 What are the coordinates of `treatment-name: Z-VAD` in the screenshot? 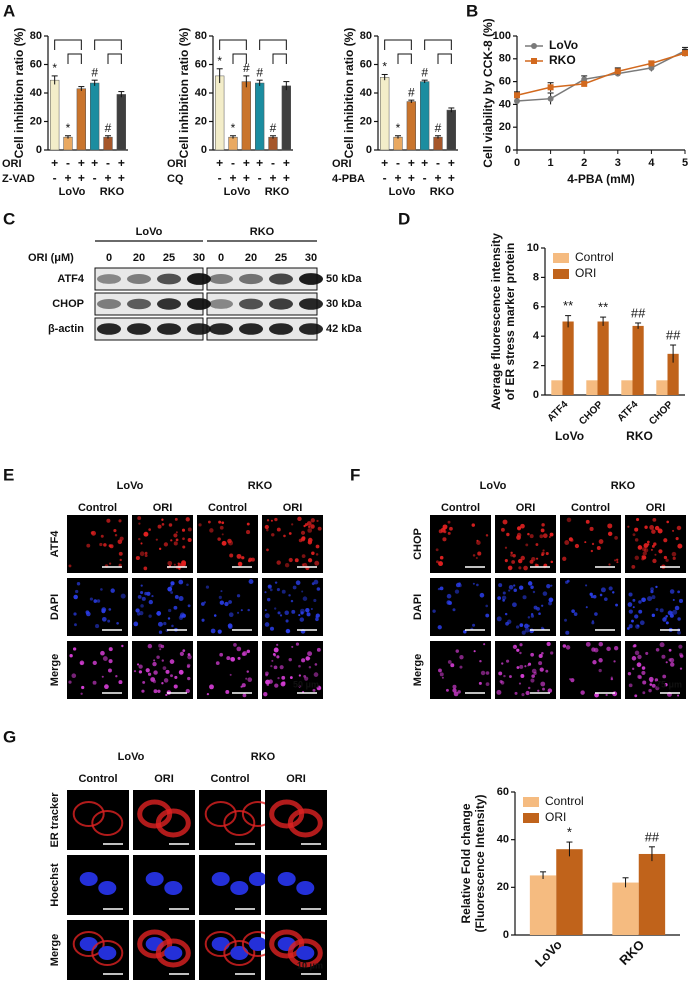 It's located at (18, 179).